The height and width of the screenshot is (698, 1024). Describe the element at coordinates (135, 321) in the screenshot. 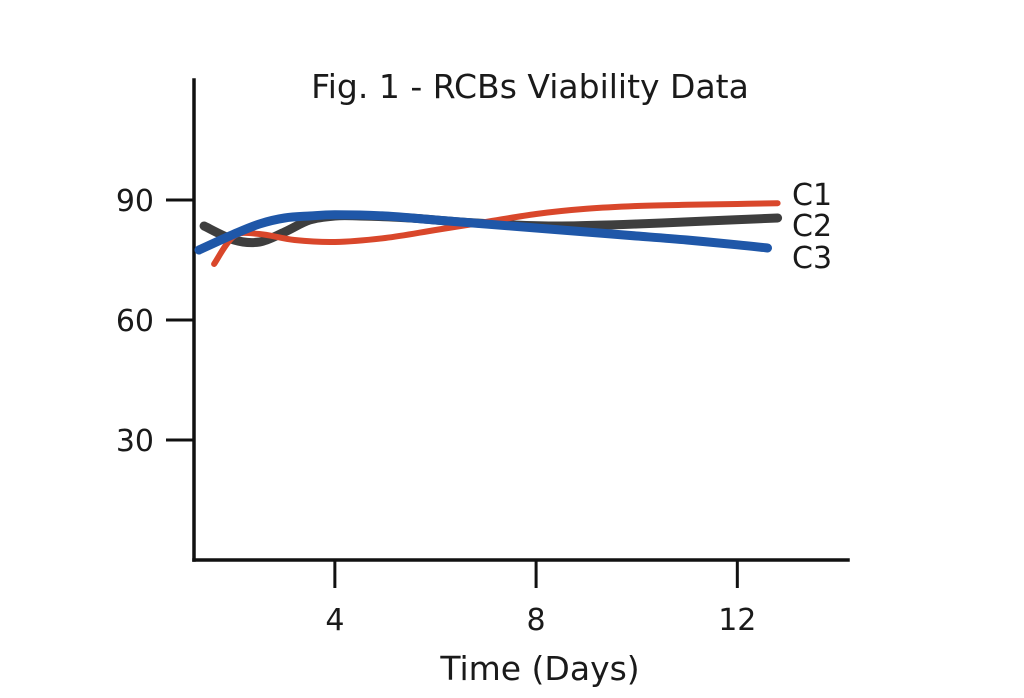

I see `y-tick-label: 60` at that location.